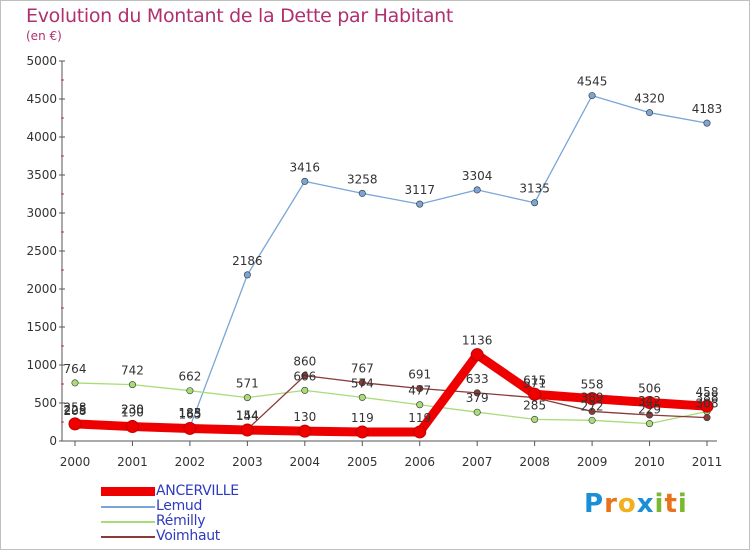 Image resolution: width=750 pixels, height=550 pixels. Describe the element at coordinates (534, 405) in the screenshot. I see `data-label-rmilly: 285` at that location.